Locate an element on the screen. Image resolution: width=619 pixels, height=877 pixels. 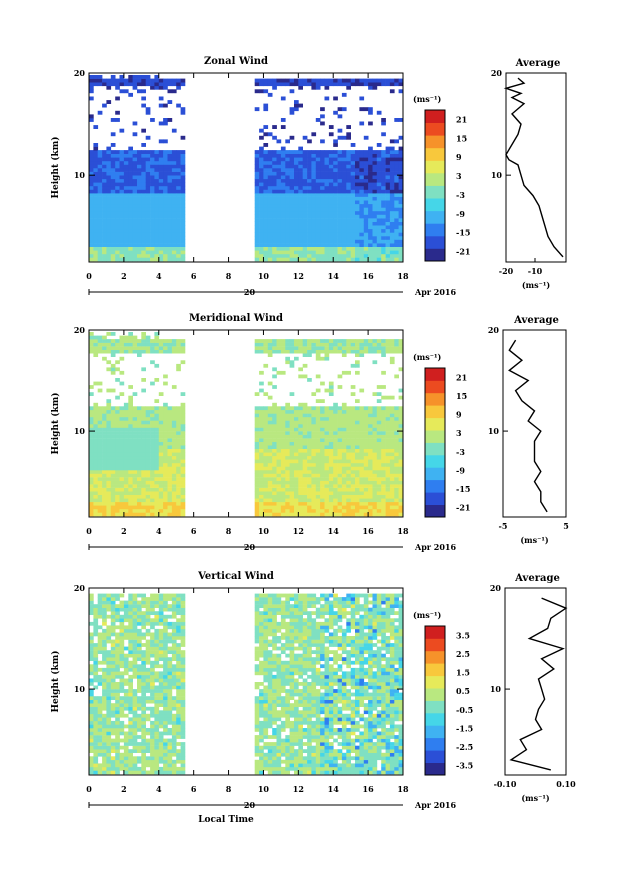
colorbar-swatch is located at coordinates (435, 179).